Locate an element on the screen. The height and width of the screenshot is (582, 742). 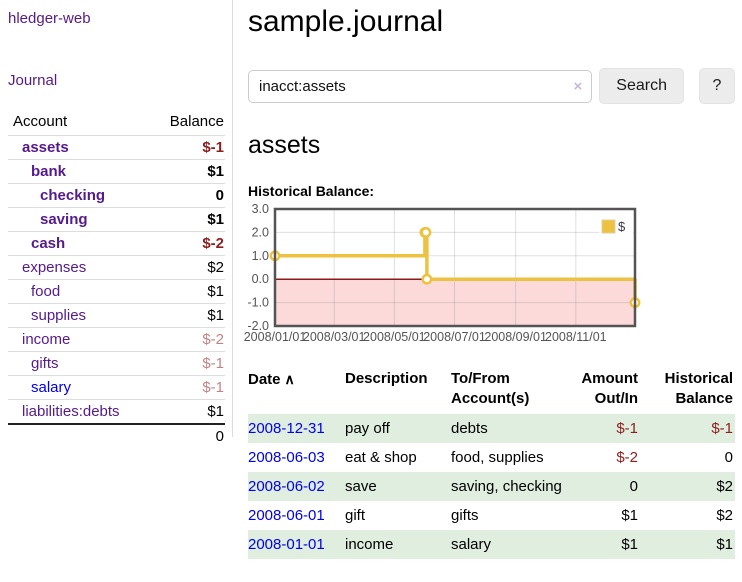
x-tick-label: 2008/03/01 is located at coordinates (334, 337).